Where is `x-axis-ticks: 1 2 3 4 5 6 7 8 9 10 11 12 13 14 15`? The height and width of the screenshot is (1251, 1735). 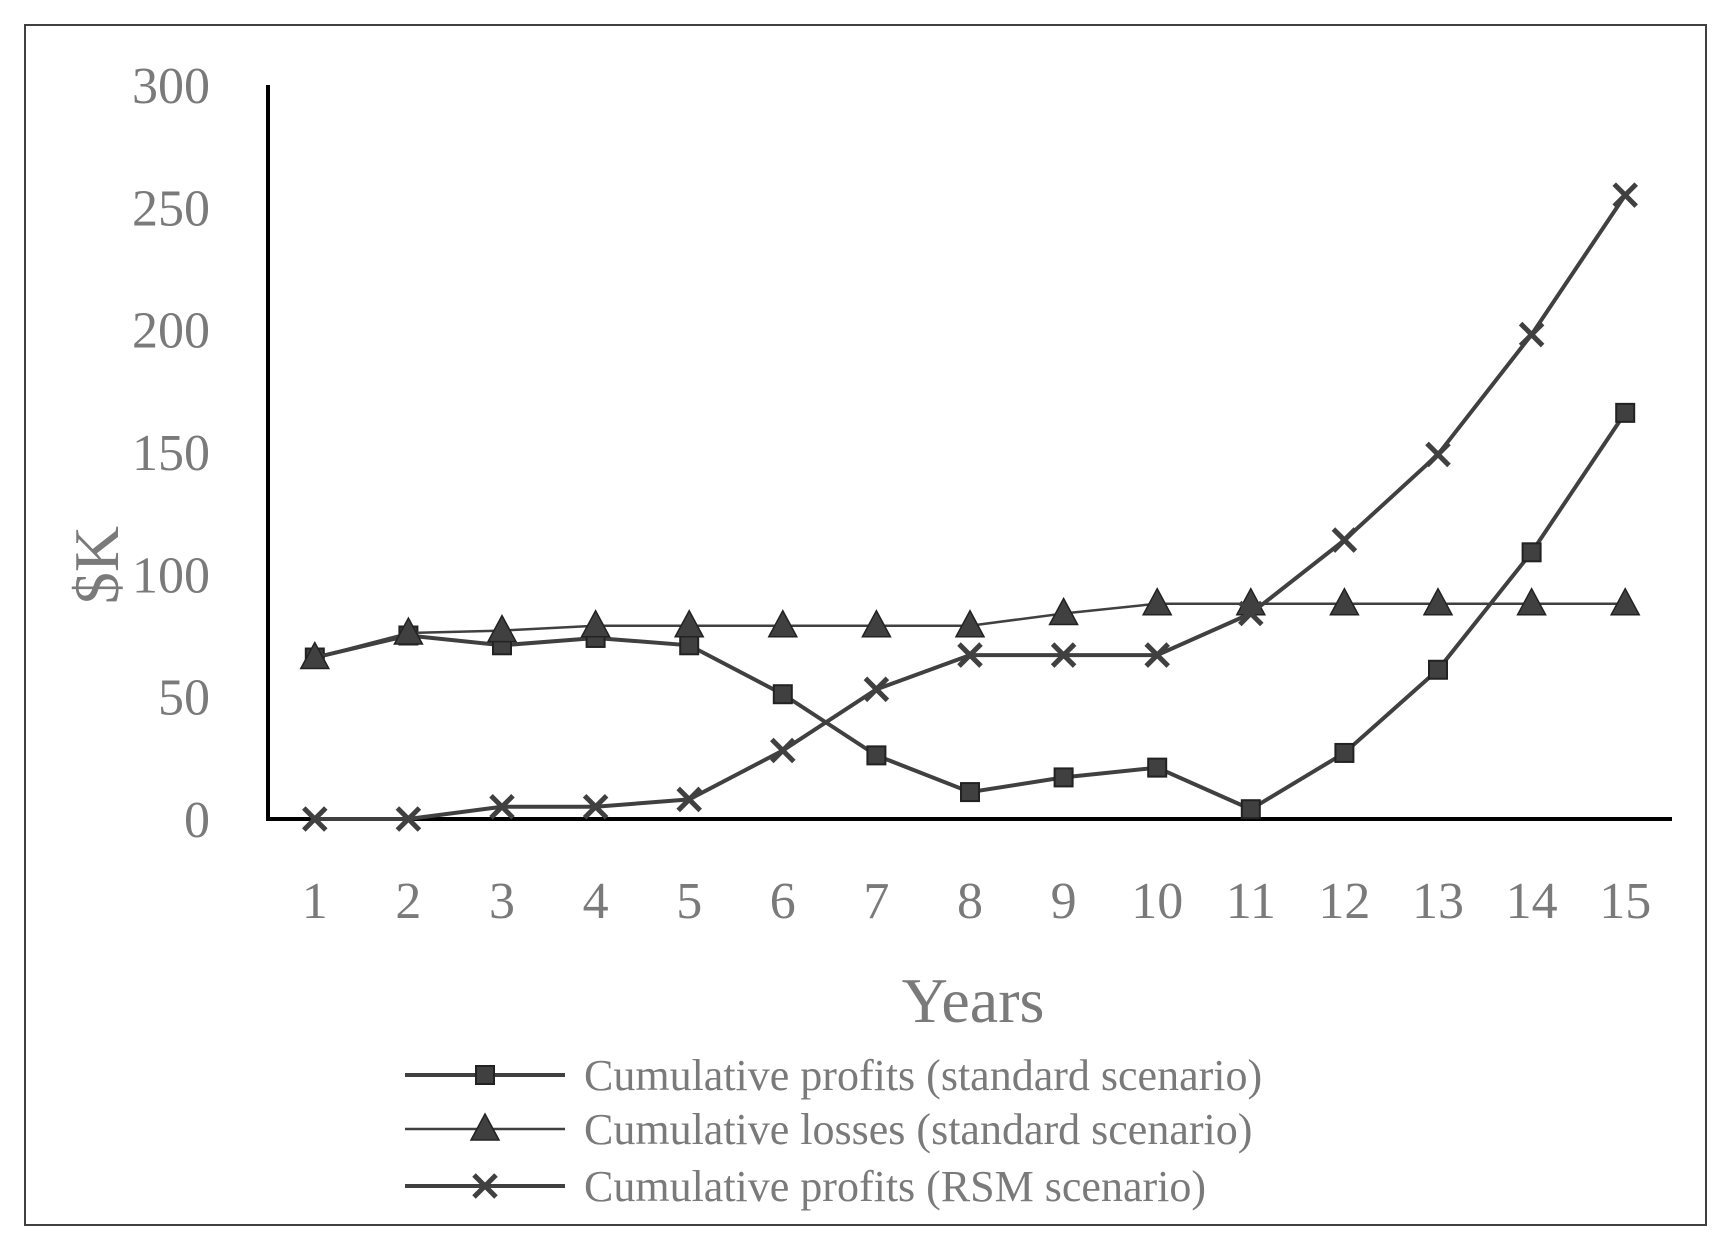 x-axis-ticks: 1 2 3 4 5 6 7 8 9 10 11 12 13 14 15 is located at coordinates (976, 901).